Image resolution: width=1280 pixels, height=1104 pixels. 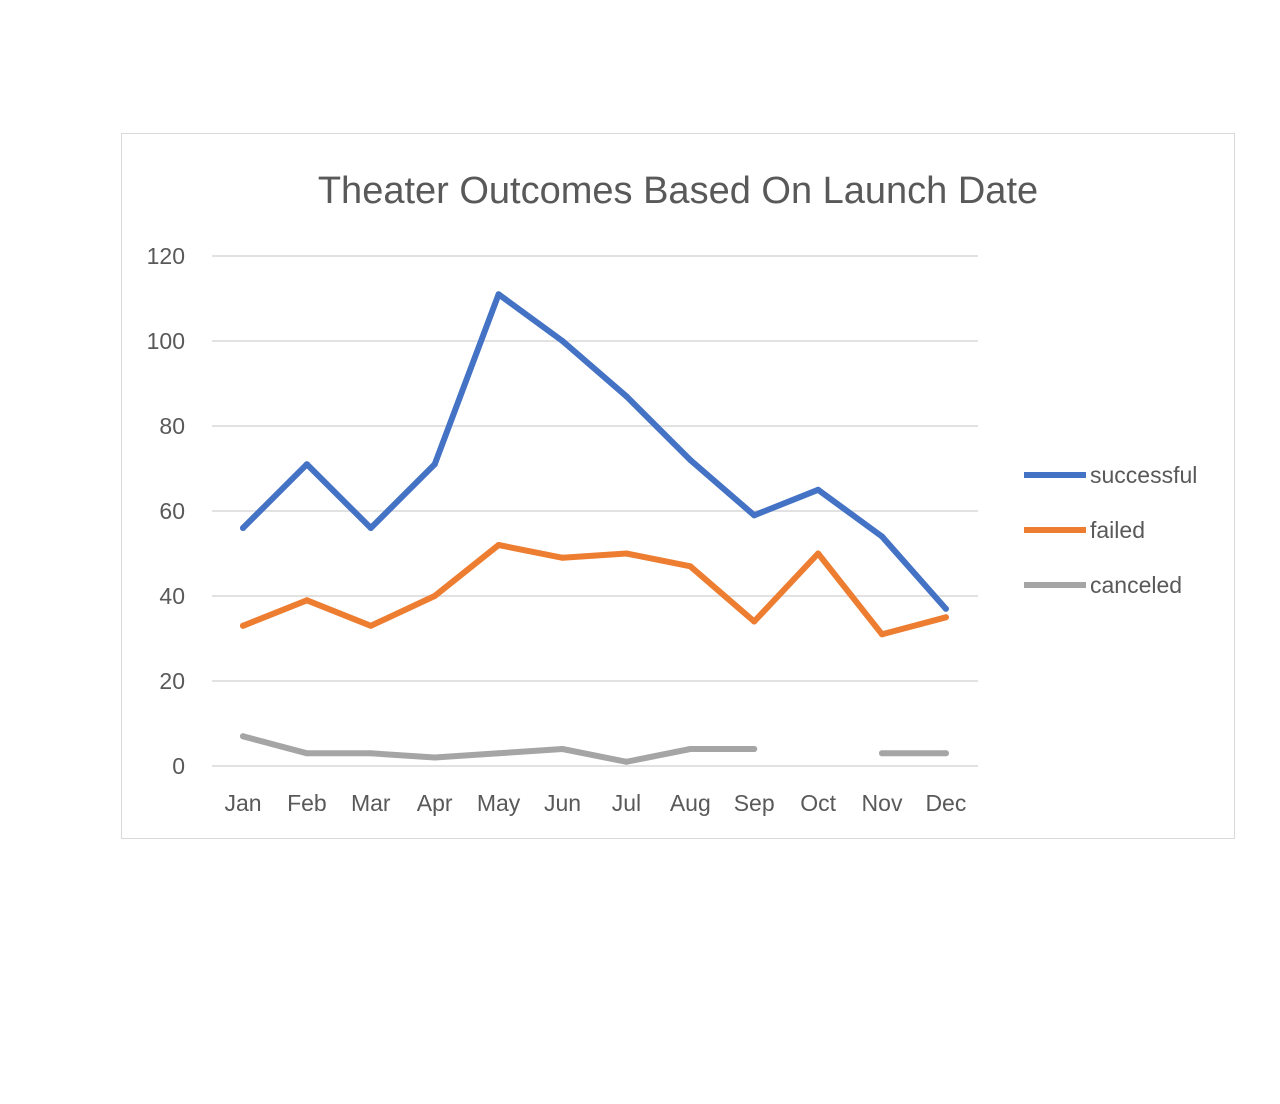 I want to click on x-tick-label: Jul, so click(x=626, y=803).